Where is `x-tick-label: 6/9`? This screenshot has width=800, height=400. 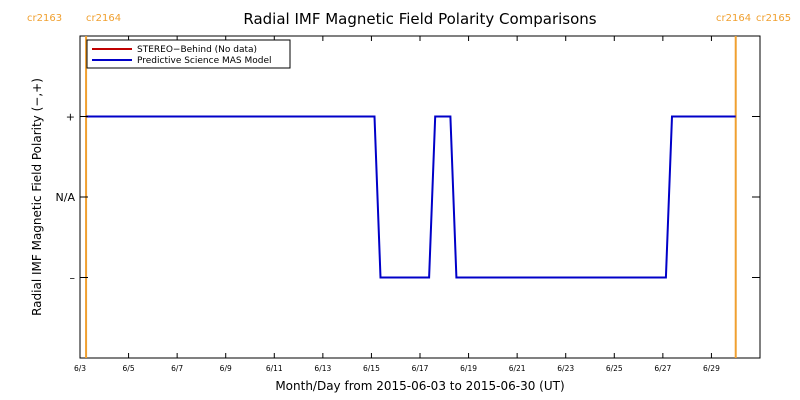 x-tick-label: 6/9 is located at coordinates (226, 368).